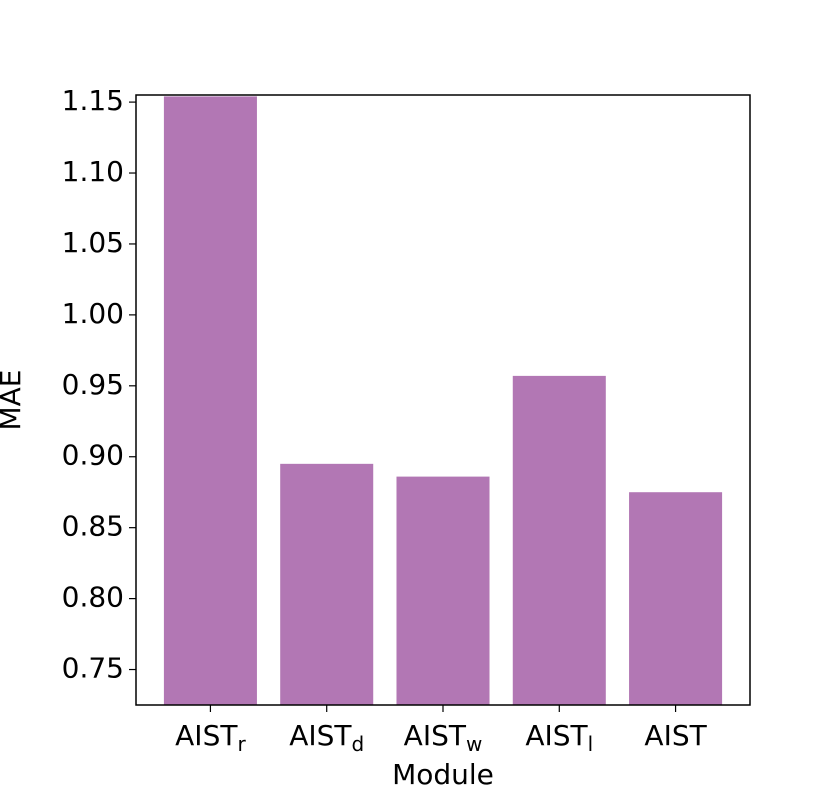 The width and height of the screenshot is (830, 793). I want to click on x-tick-label: AISTd, so click(326, 737).